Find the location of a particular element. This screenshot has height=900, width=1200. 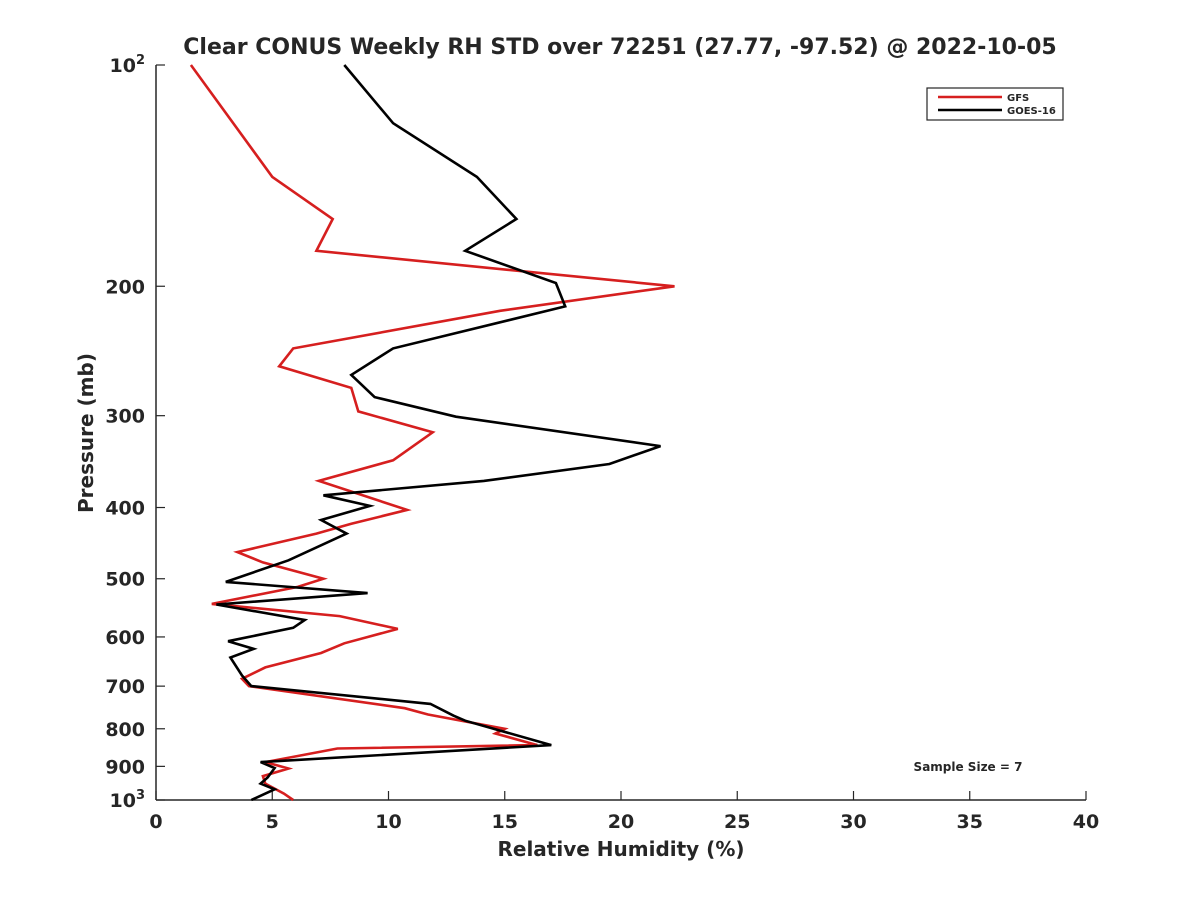

sample-size-annotation: Sample Size = 7 is located at coordinates (968, 767).